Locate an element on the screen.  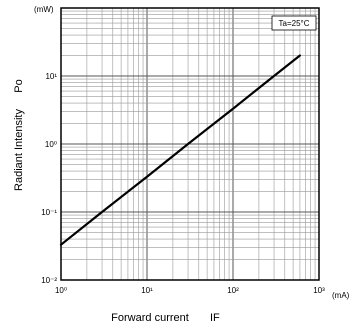
annotation-box is located at coordinates (294, 23).